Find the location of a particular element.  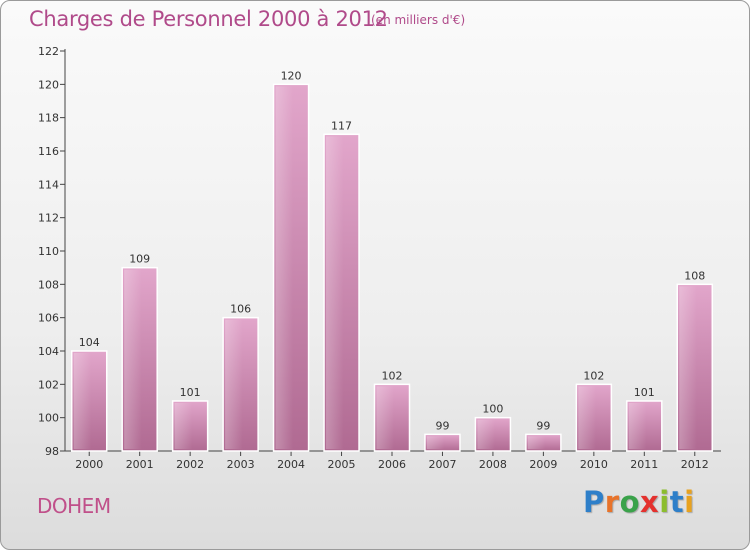

y-tick-label: 98 is located at coordinates (52, 451).